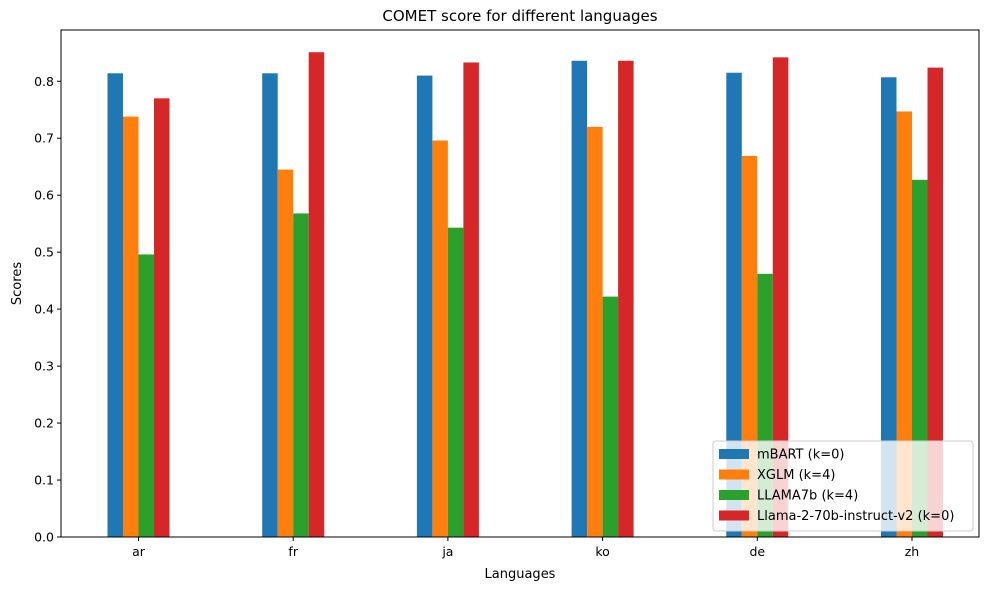 The width and height of the screenshot is (989, 590). Describe the element at coordinates (139, 551) in the screenshot. I see `x-tick-label: ar` at that location.